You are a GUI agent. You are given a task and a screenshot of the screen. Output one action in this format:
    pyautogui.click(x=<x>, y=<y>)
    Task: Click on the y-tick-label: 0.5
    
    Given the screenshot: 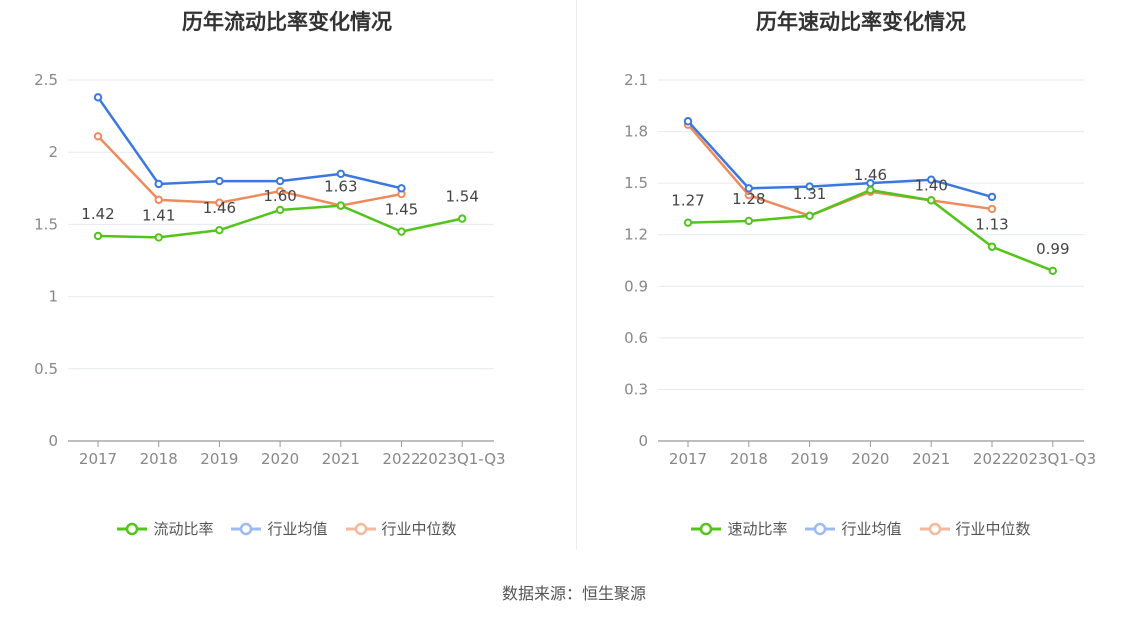 What is the action you would take?
    pyautogui.click(x=46, y=369)
    